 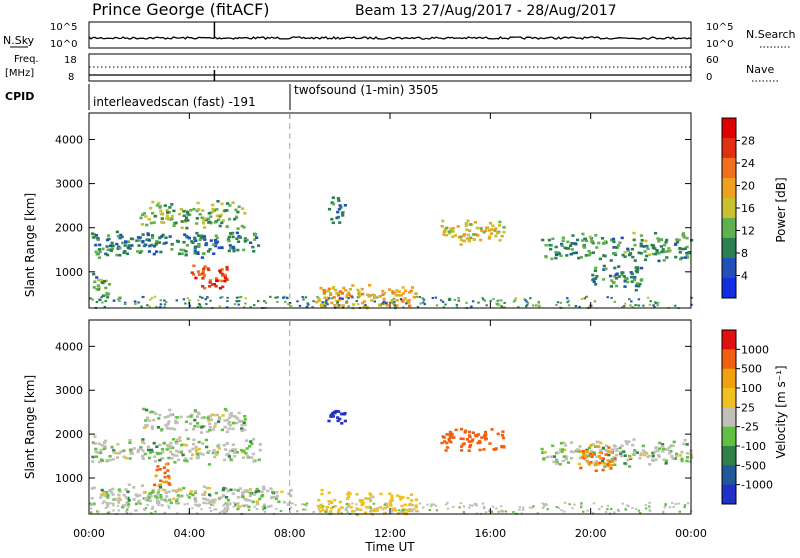 What do you see at coordinates (26, 59) in the screenshot?
I see `freq-label: Freq.` at bounding box center [26, 59].